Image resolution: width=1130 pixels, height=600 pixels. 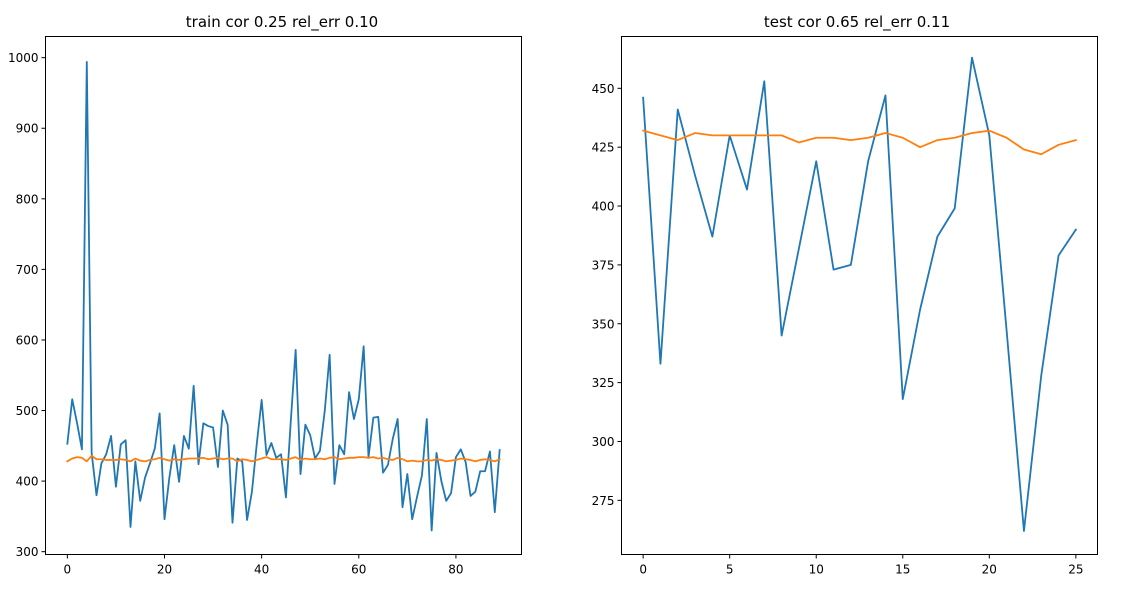 What do you see at coordinates (27, 411) in the screenshot?
I see `train-y-tick-label: 500` at bounding box center [27, 411].